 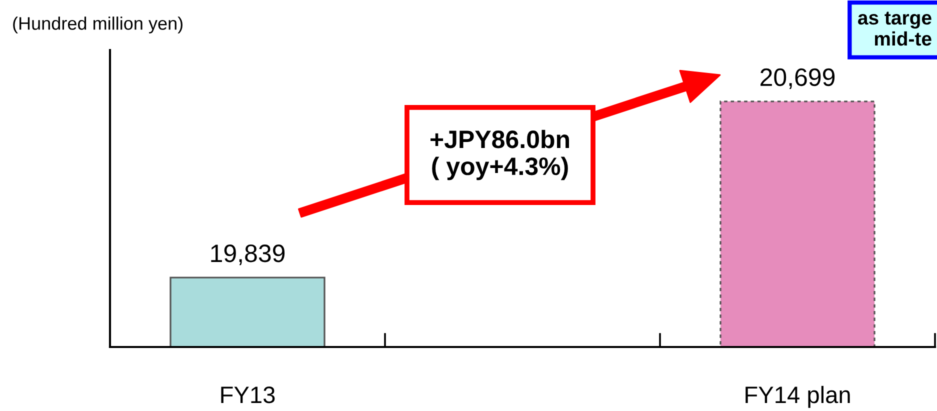 What do you see at coordinates (248, 255) in the screenshot?
I see `data-label: 19,839` at bounding box center [248, 255].